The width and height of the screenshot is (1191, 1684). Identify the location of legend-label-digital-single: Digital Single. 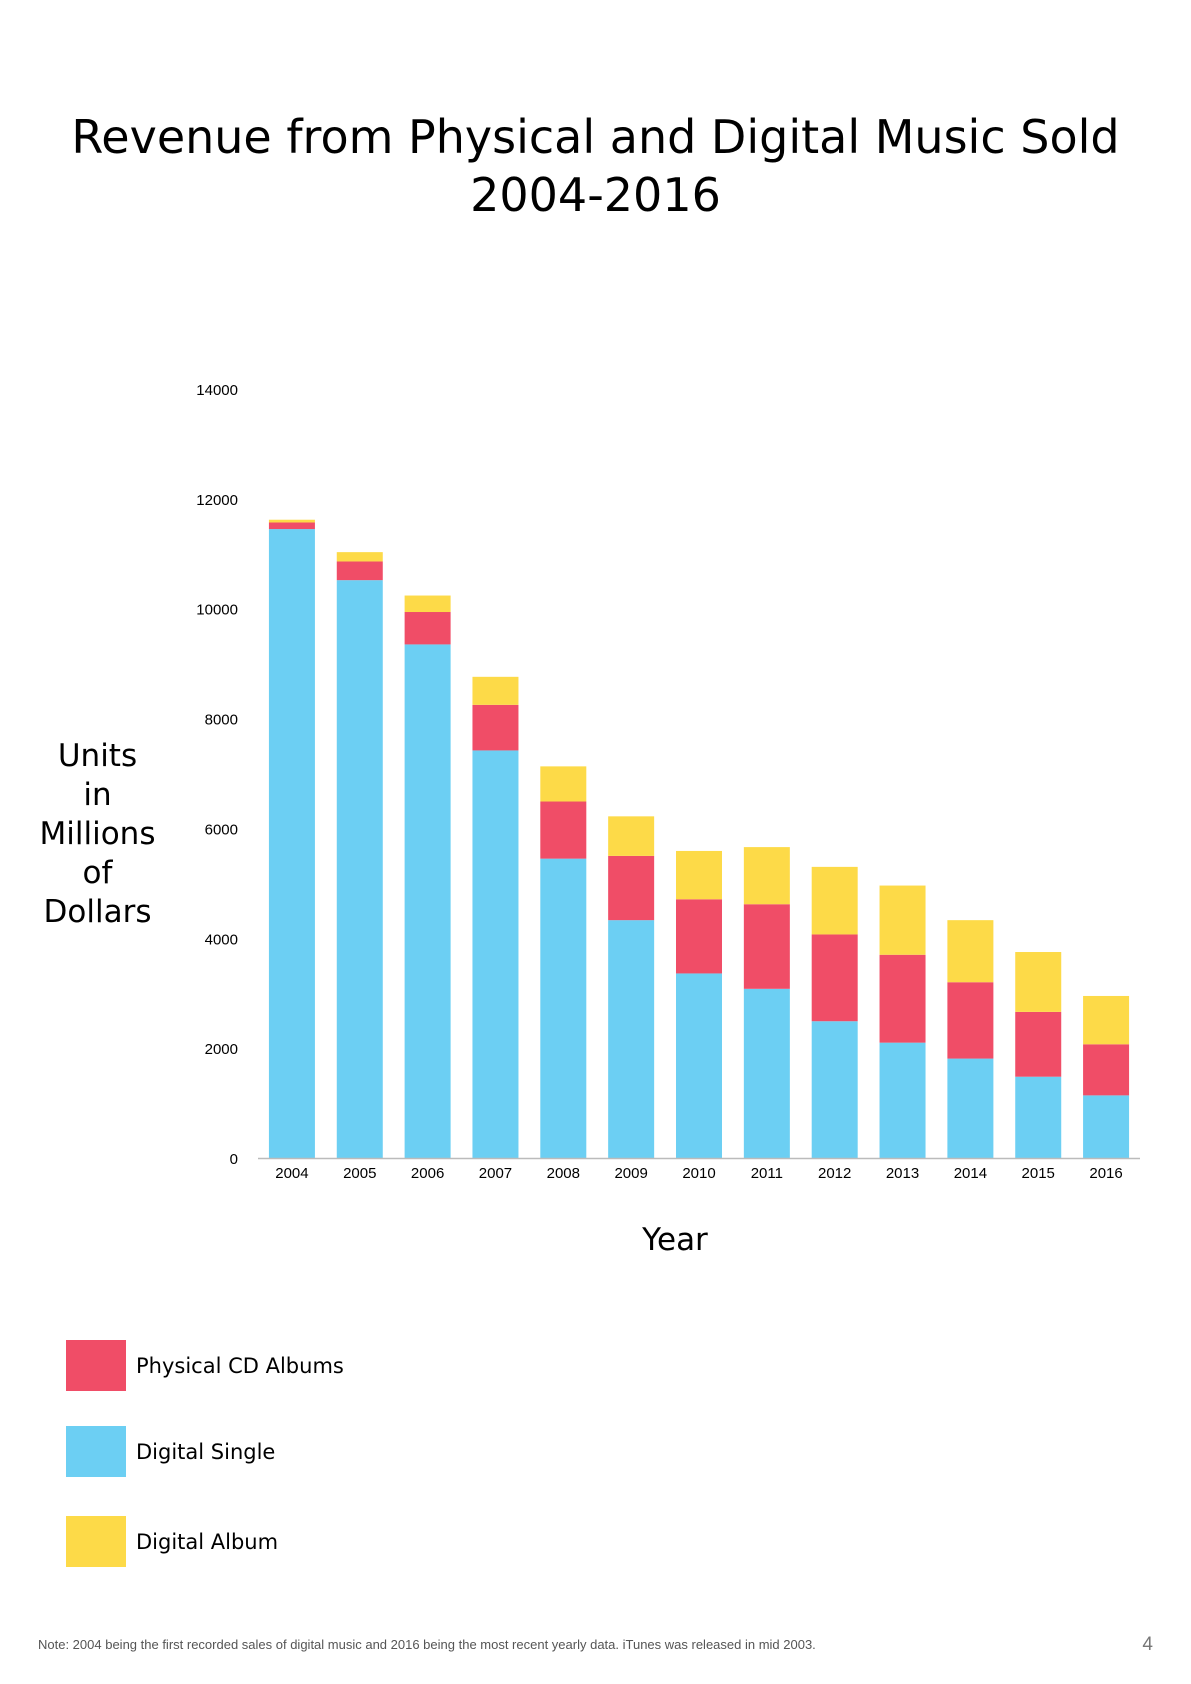
(206, 1451).